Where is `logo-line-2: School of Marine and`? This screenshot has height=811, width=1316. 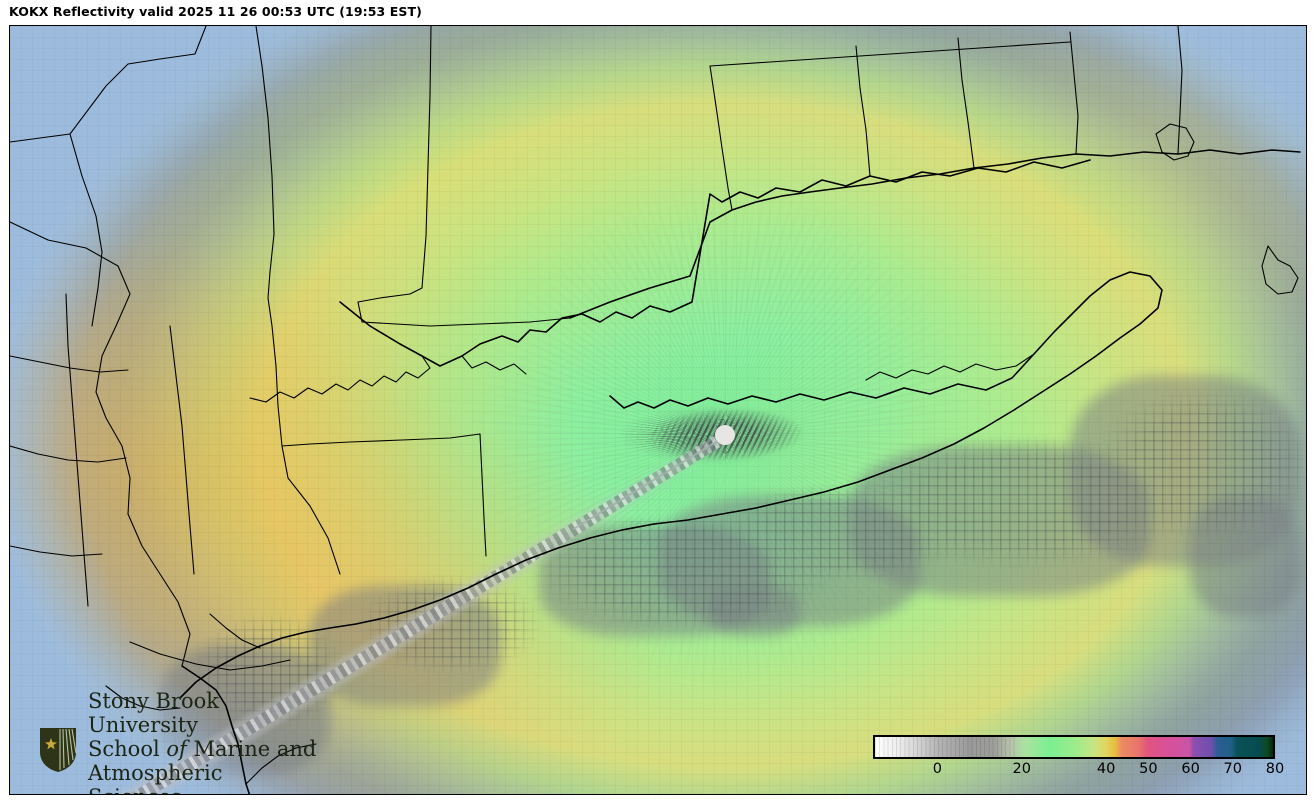
logo-line-2: School of Marine and is located at coordinates (203, 749).